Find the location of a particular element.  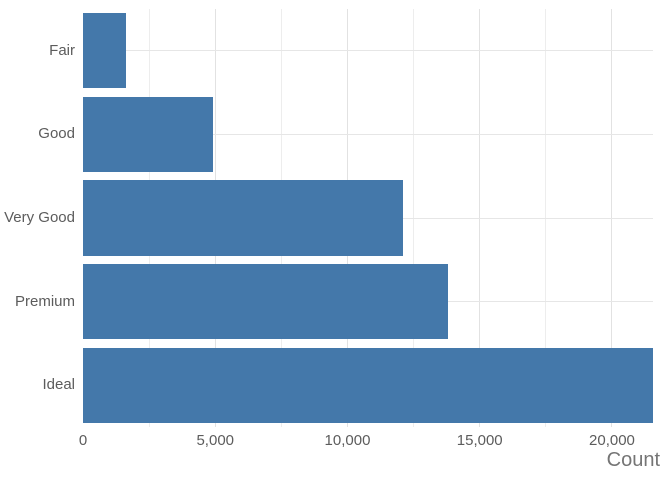

x-tick-label: 10,000 is located at coordinates (347, 440).